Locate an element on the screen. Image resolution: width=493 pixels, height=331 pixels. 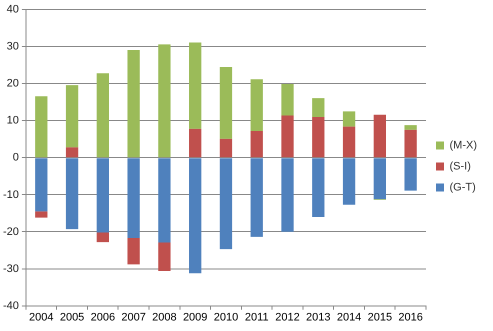
x-tick-label: 2007 is located at coordinates (133, 317).